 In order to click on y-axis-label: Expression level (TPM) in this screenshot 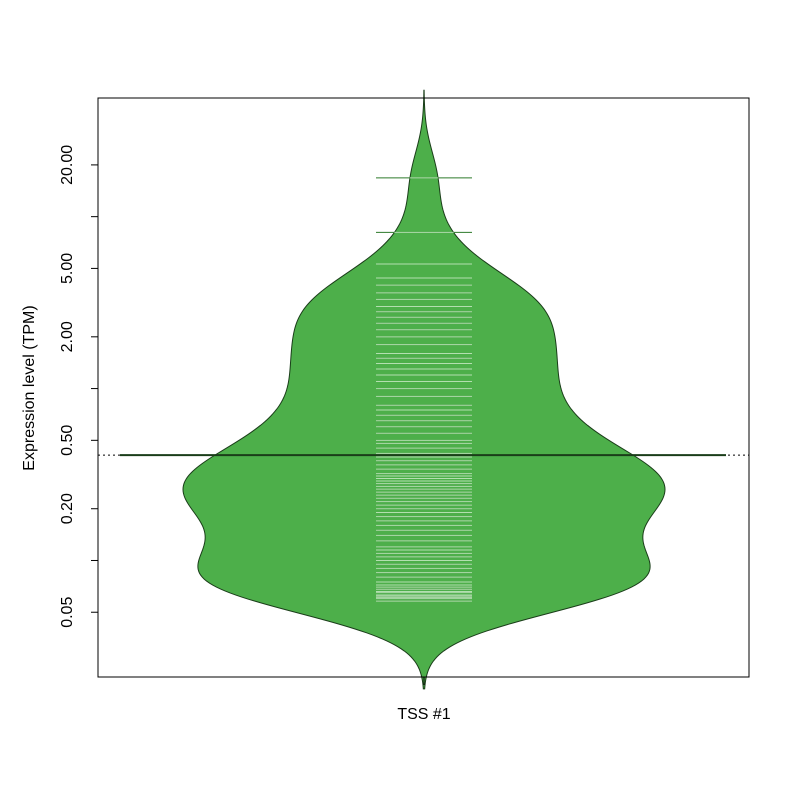, I will do `click(29, 387)`.